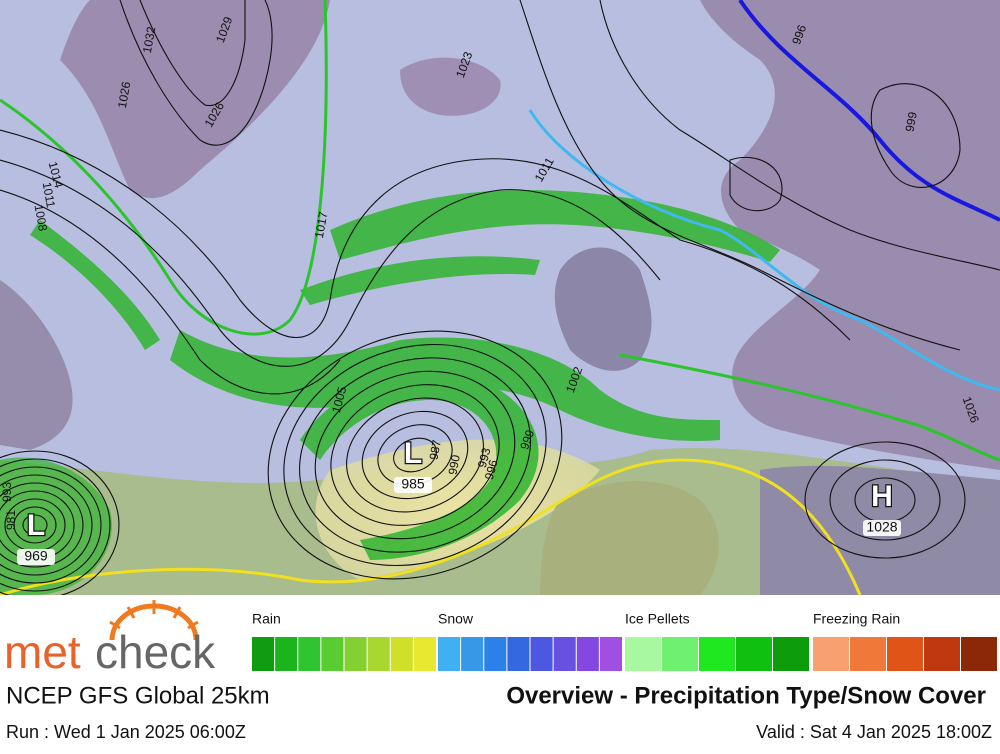  I want to click on product-title: Overview - Precipitation Type/Snow Cover, so click(746, 695).